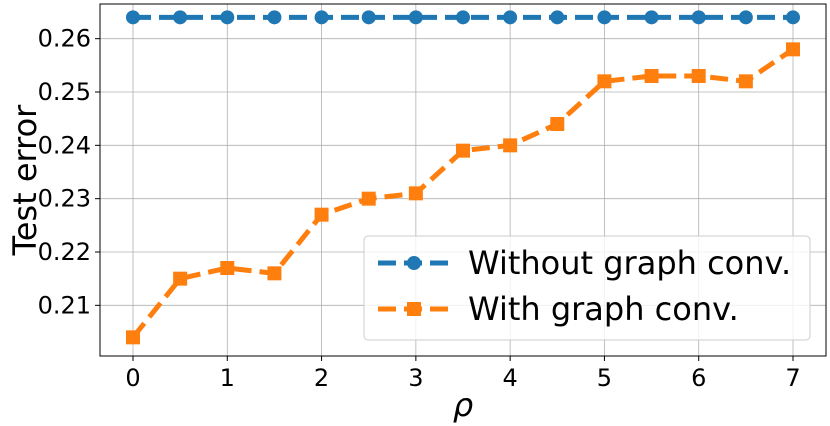 This screenshot has width=830, height=426. What do you see at coordinates (415, 378) in the screenshot?
I see `x-tick-label: 3` at bounding box center [415, 378].